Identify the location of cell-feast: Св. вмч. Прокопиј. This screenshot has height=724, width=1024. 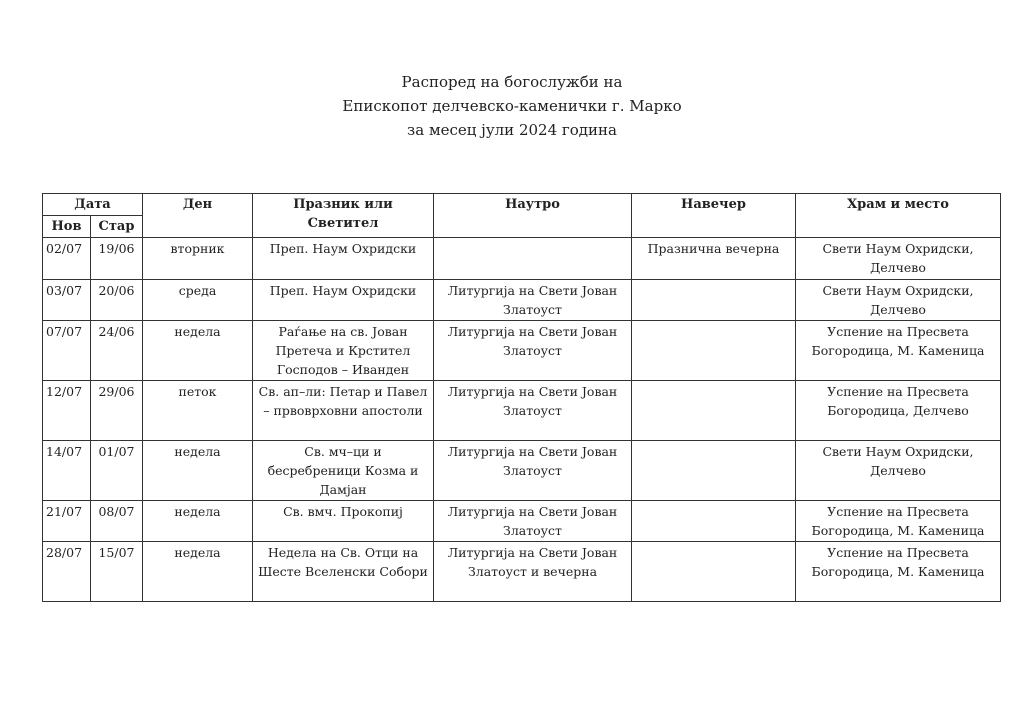
(343, 521).